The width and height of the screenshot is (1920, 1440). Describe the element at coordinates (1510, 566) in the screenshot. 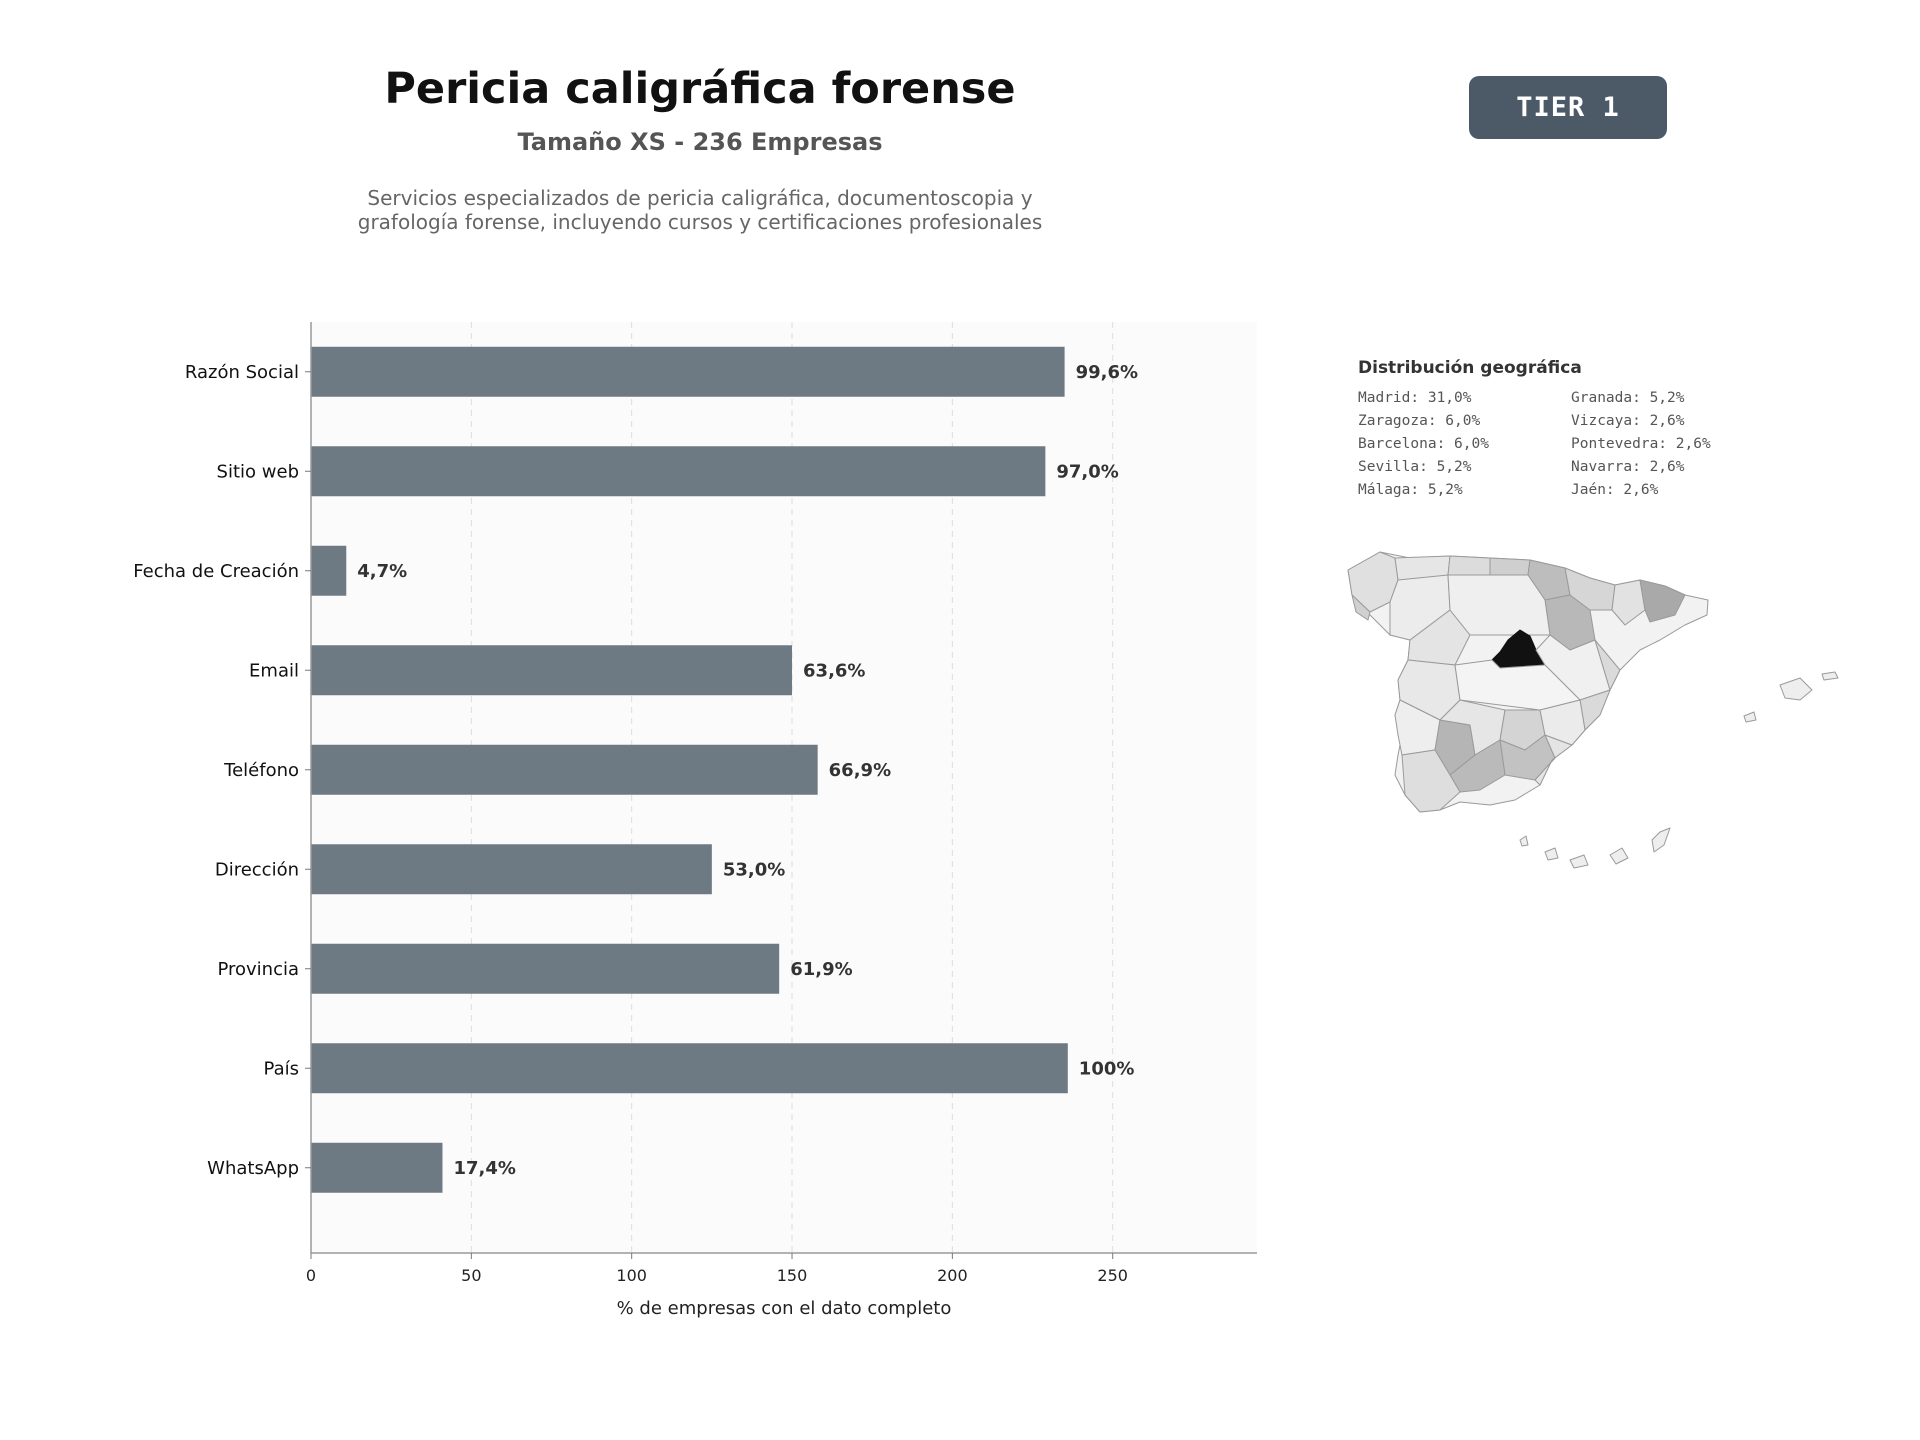

I see `region-vizcaya` at that location.